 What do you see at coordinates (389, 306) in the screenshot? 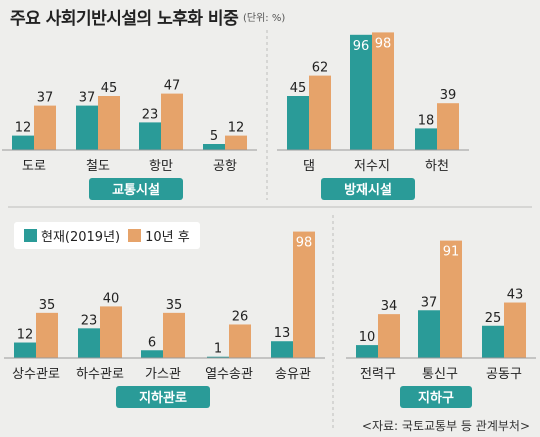
I see `data-label-future: 34` at bounding box center [389, 306].